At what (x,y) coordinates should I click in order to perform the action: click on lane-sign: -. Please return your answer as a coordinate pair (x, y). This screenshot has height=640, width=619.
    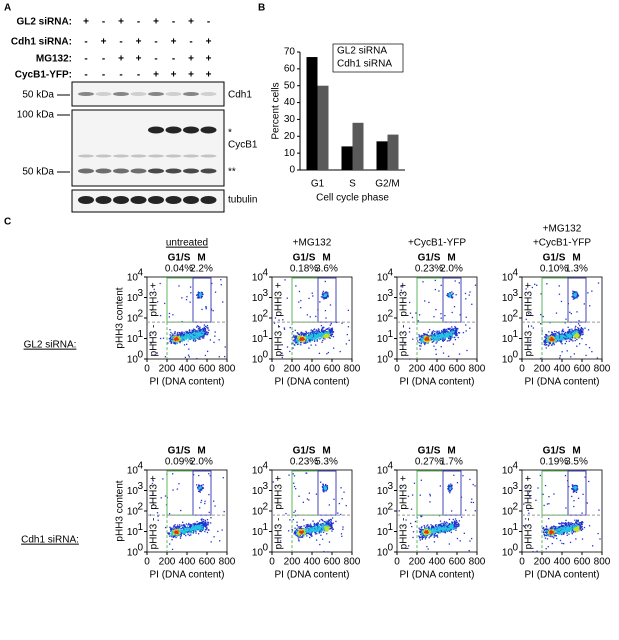
    Looking at the image, I should click on (120, 75).